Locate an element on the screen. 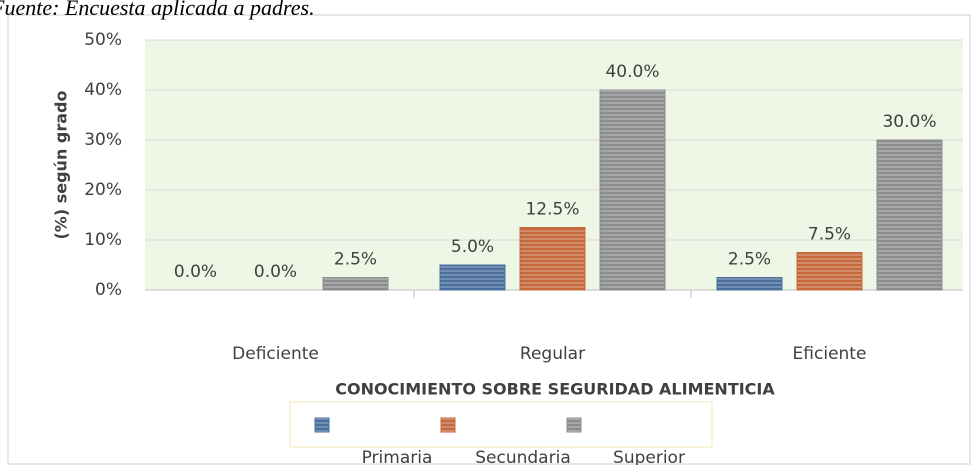  y-tick-label: 40% is located at coordinates (103, 90).